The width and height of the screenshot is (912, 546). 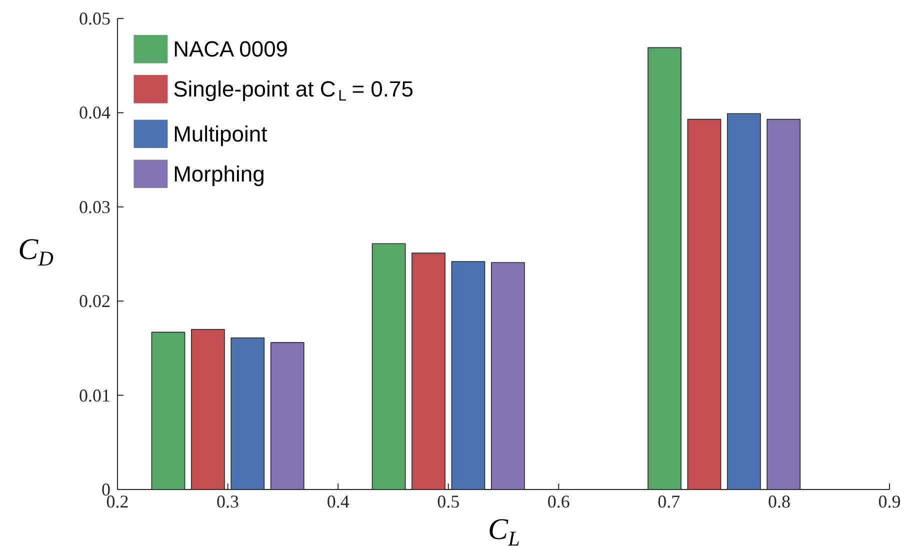 What do you see at coordinates (94, 112) in the screenshot?
I see `y-tick-label: 0.04` at bounding box center [94, 112].